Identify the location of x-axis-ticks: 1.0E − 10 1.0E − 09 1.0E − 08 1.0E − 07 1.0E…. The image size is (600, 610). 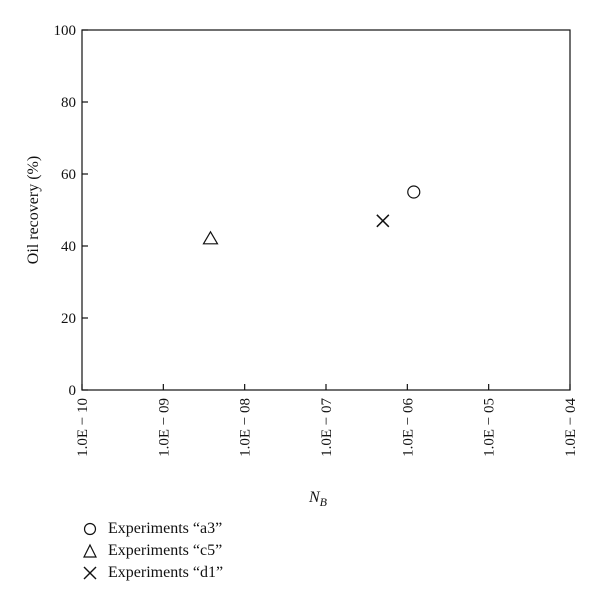
(327, 420).